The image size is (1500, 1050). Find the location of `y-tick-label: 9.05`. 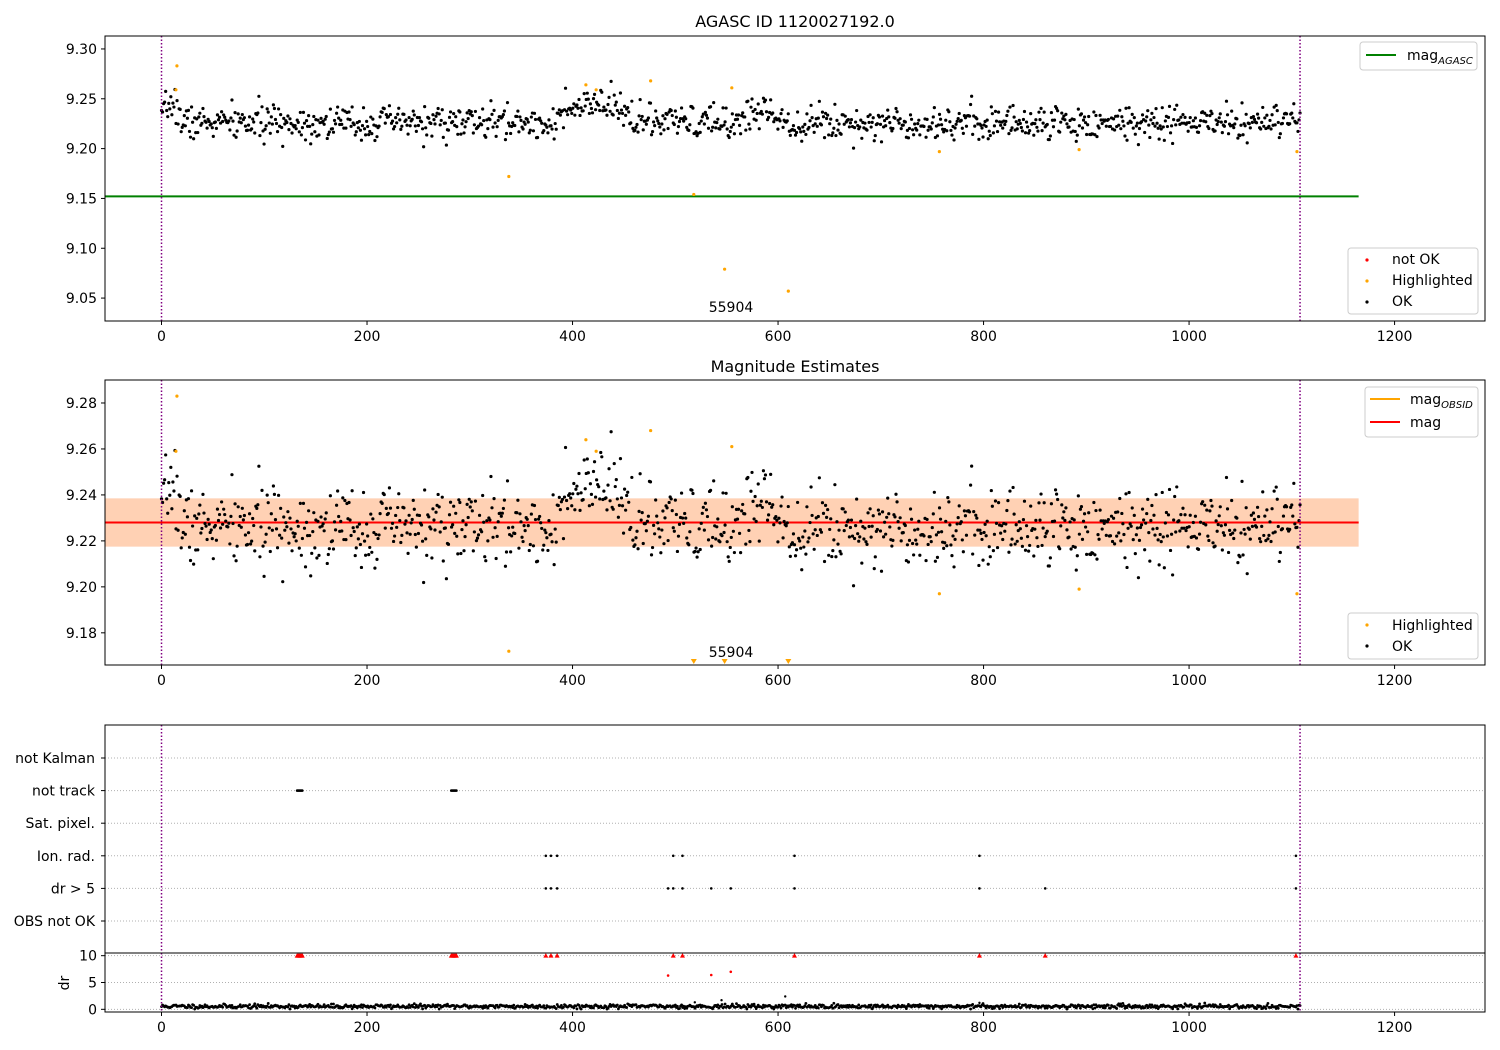

y-tick-label: 9.05 is located at coordinates (81, 299).